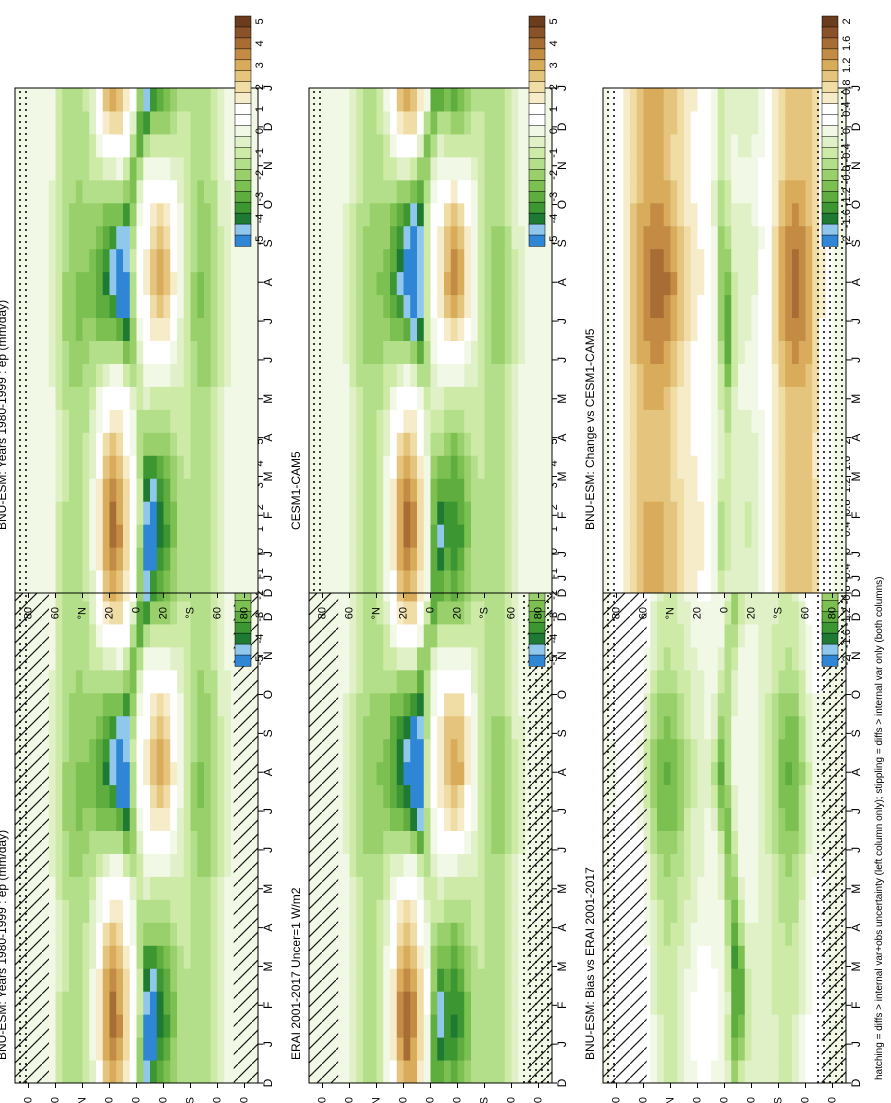  What do you see at coordinates (856, 928) in the screenshot?
I see `time-tick-label: A` at bounding box center [856, 928].